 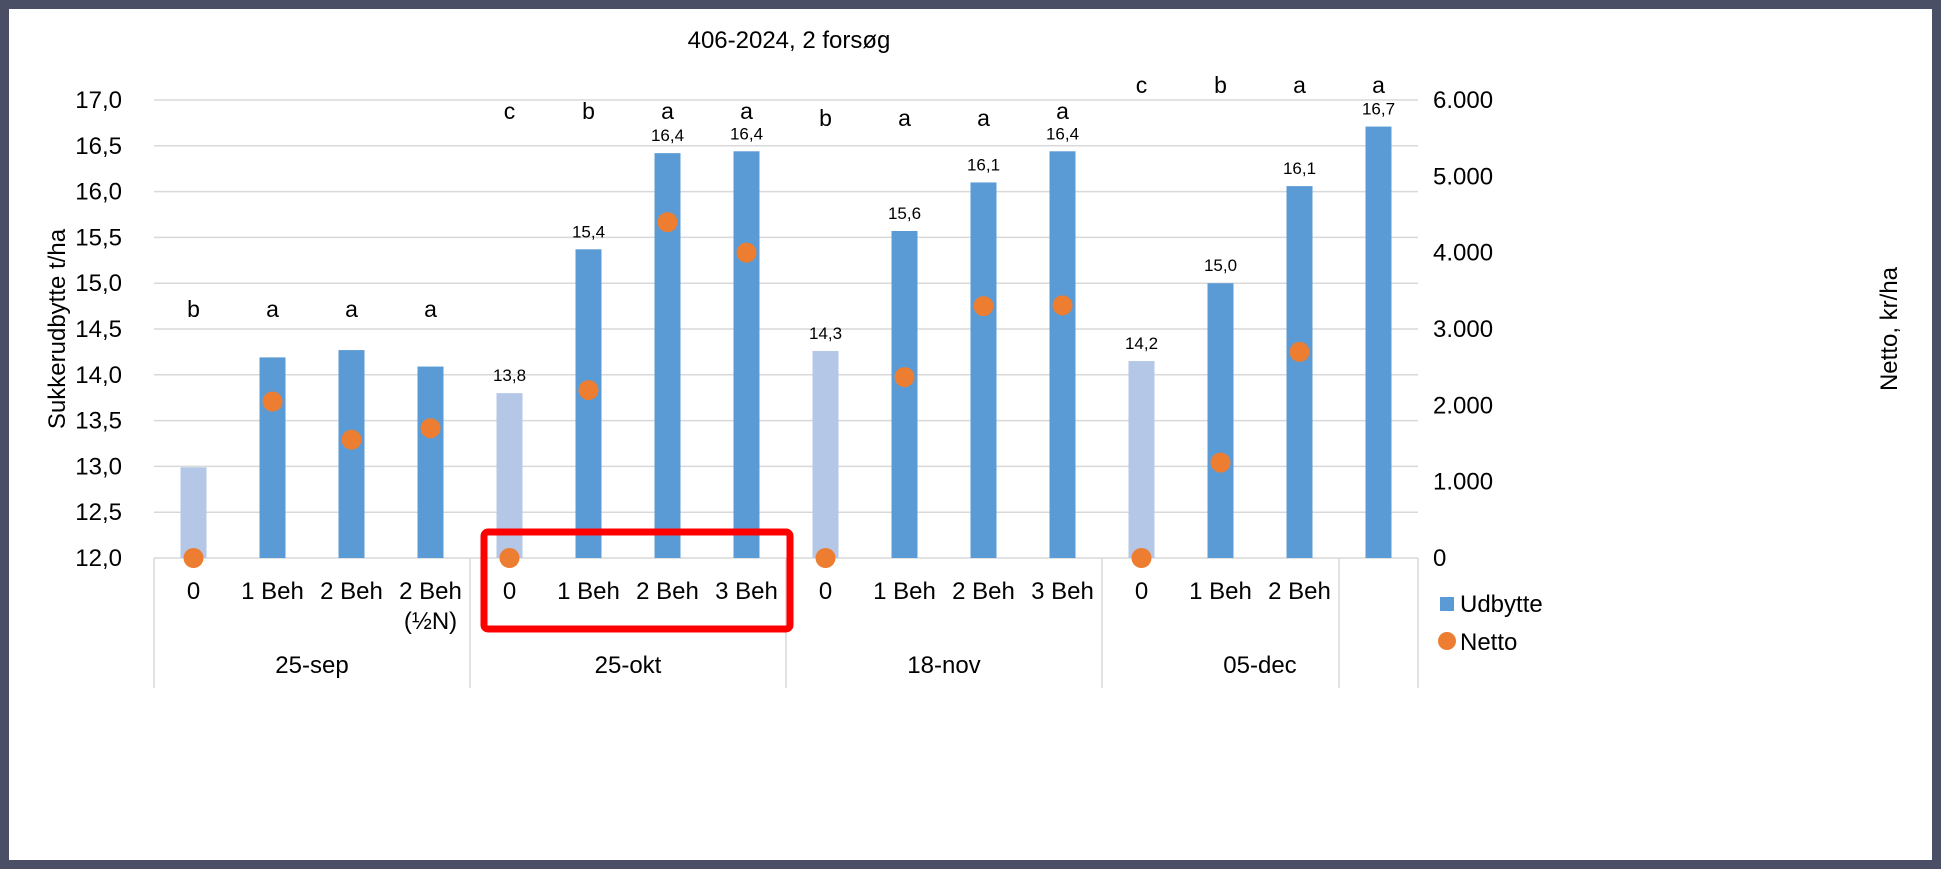 What do you see at coordinates (1447, 641) in the screenshot?
I see `legend-marker-netto` at bounding box center [1447, 641].